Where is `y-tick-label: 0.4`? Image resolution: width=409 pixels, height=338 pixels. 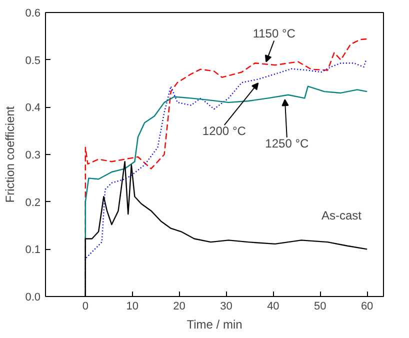
y-tick-label: 0.4 is located at coordinates (33, 108).